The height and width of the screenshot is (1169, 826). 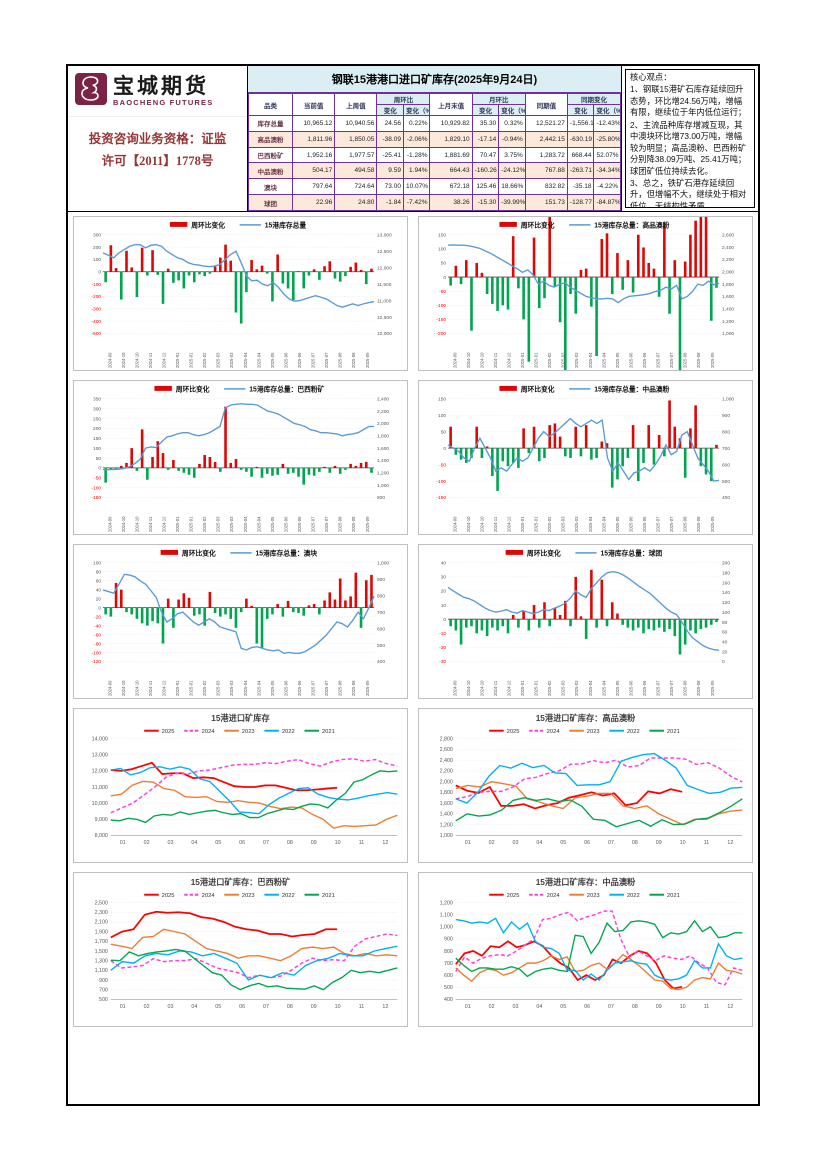 What do you see at coordinates (285, 224) in the screenshot?
I see `svg-text: 15港库存总量` at bounding box center [285, 224].